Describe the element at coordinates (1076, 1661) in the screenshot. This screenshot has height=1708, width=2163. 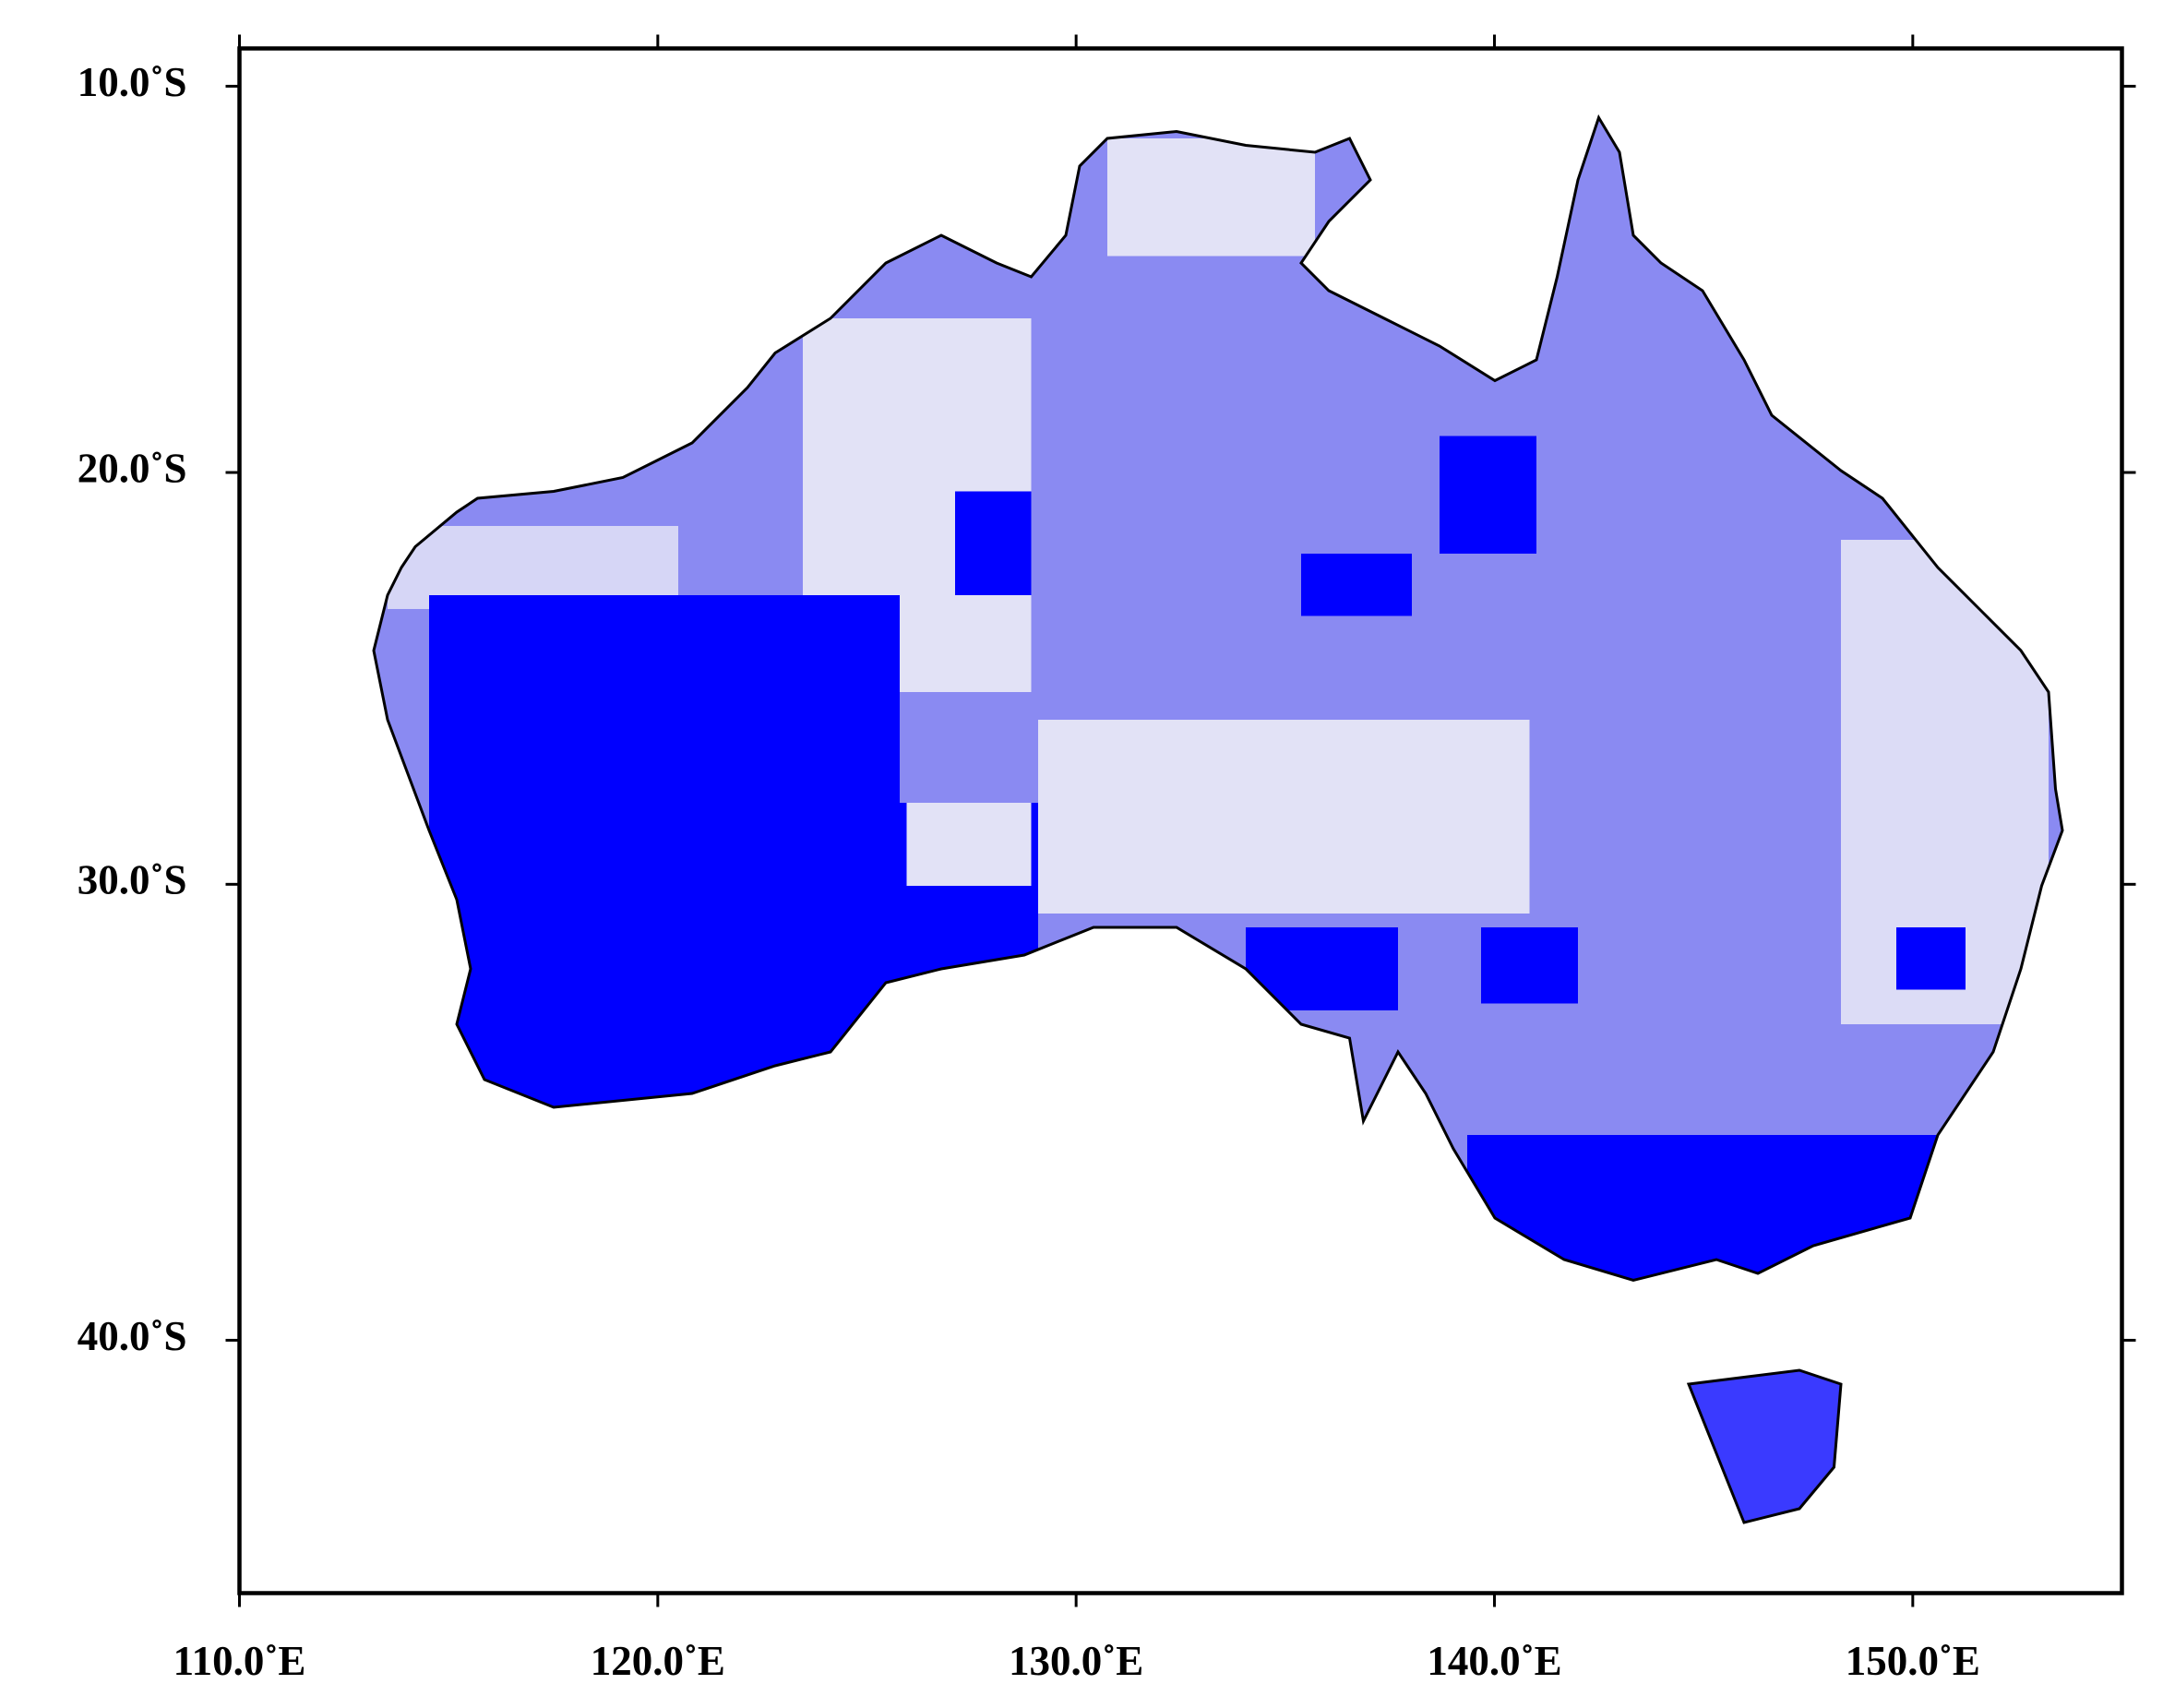
I see `x-tick-label: 130.0˚E` at that location.